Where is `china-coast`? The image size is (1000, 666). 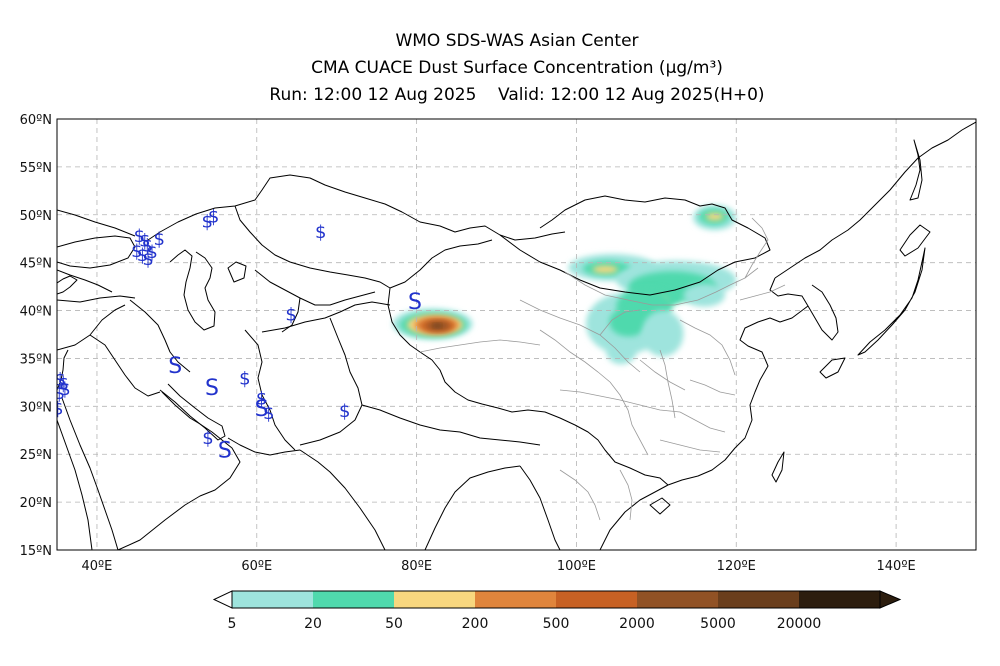 china-coast is located at coordinates (738, 381).